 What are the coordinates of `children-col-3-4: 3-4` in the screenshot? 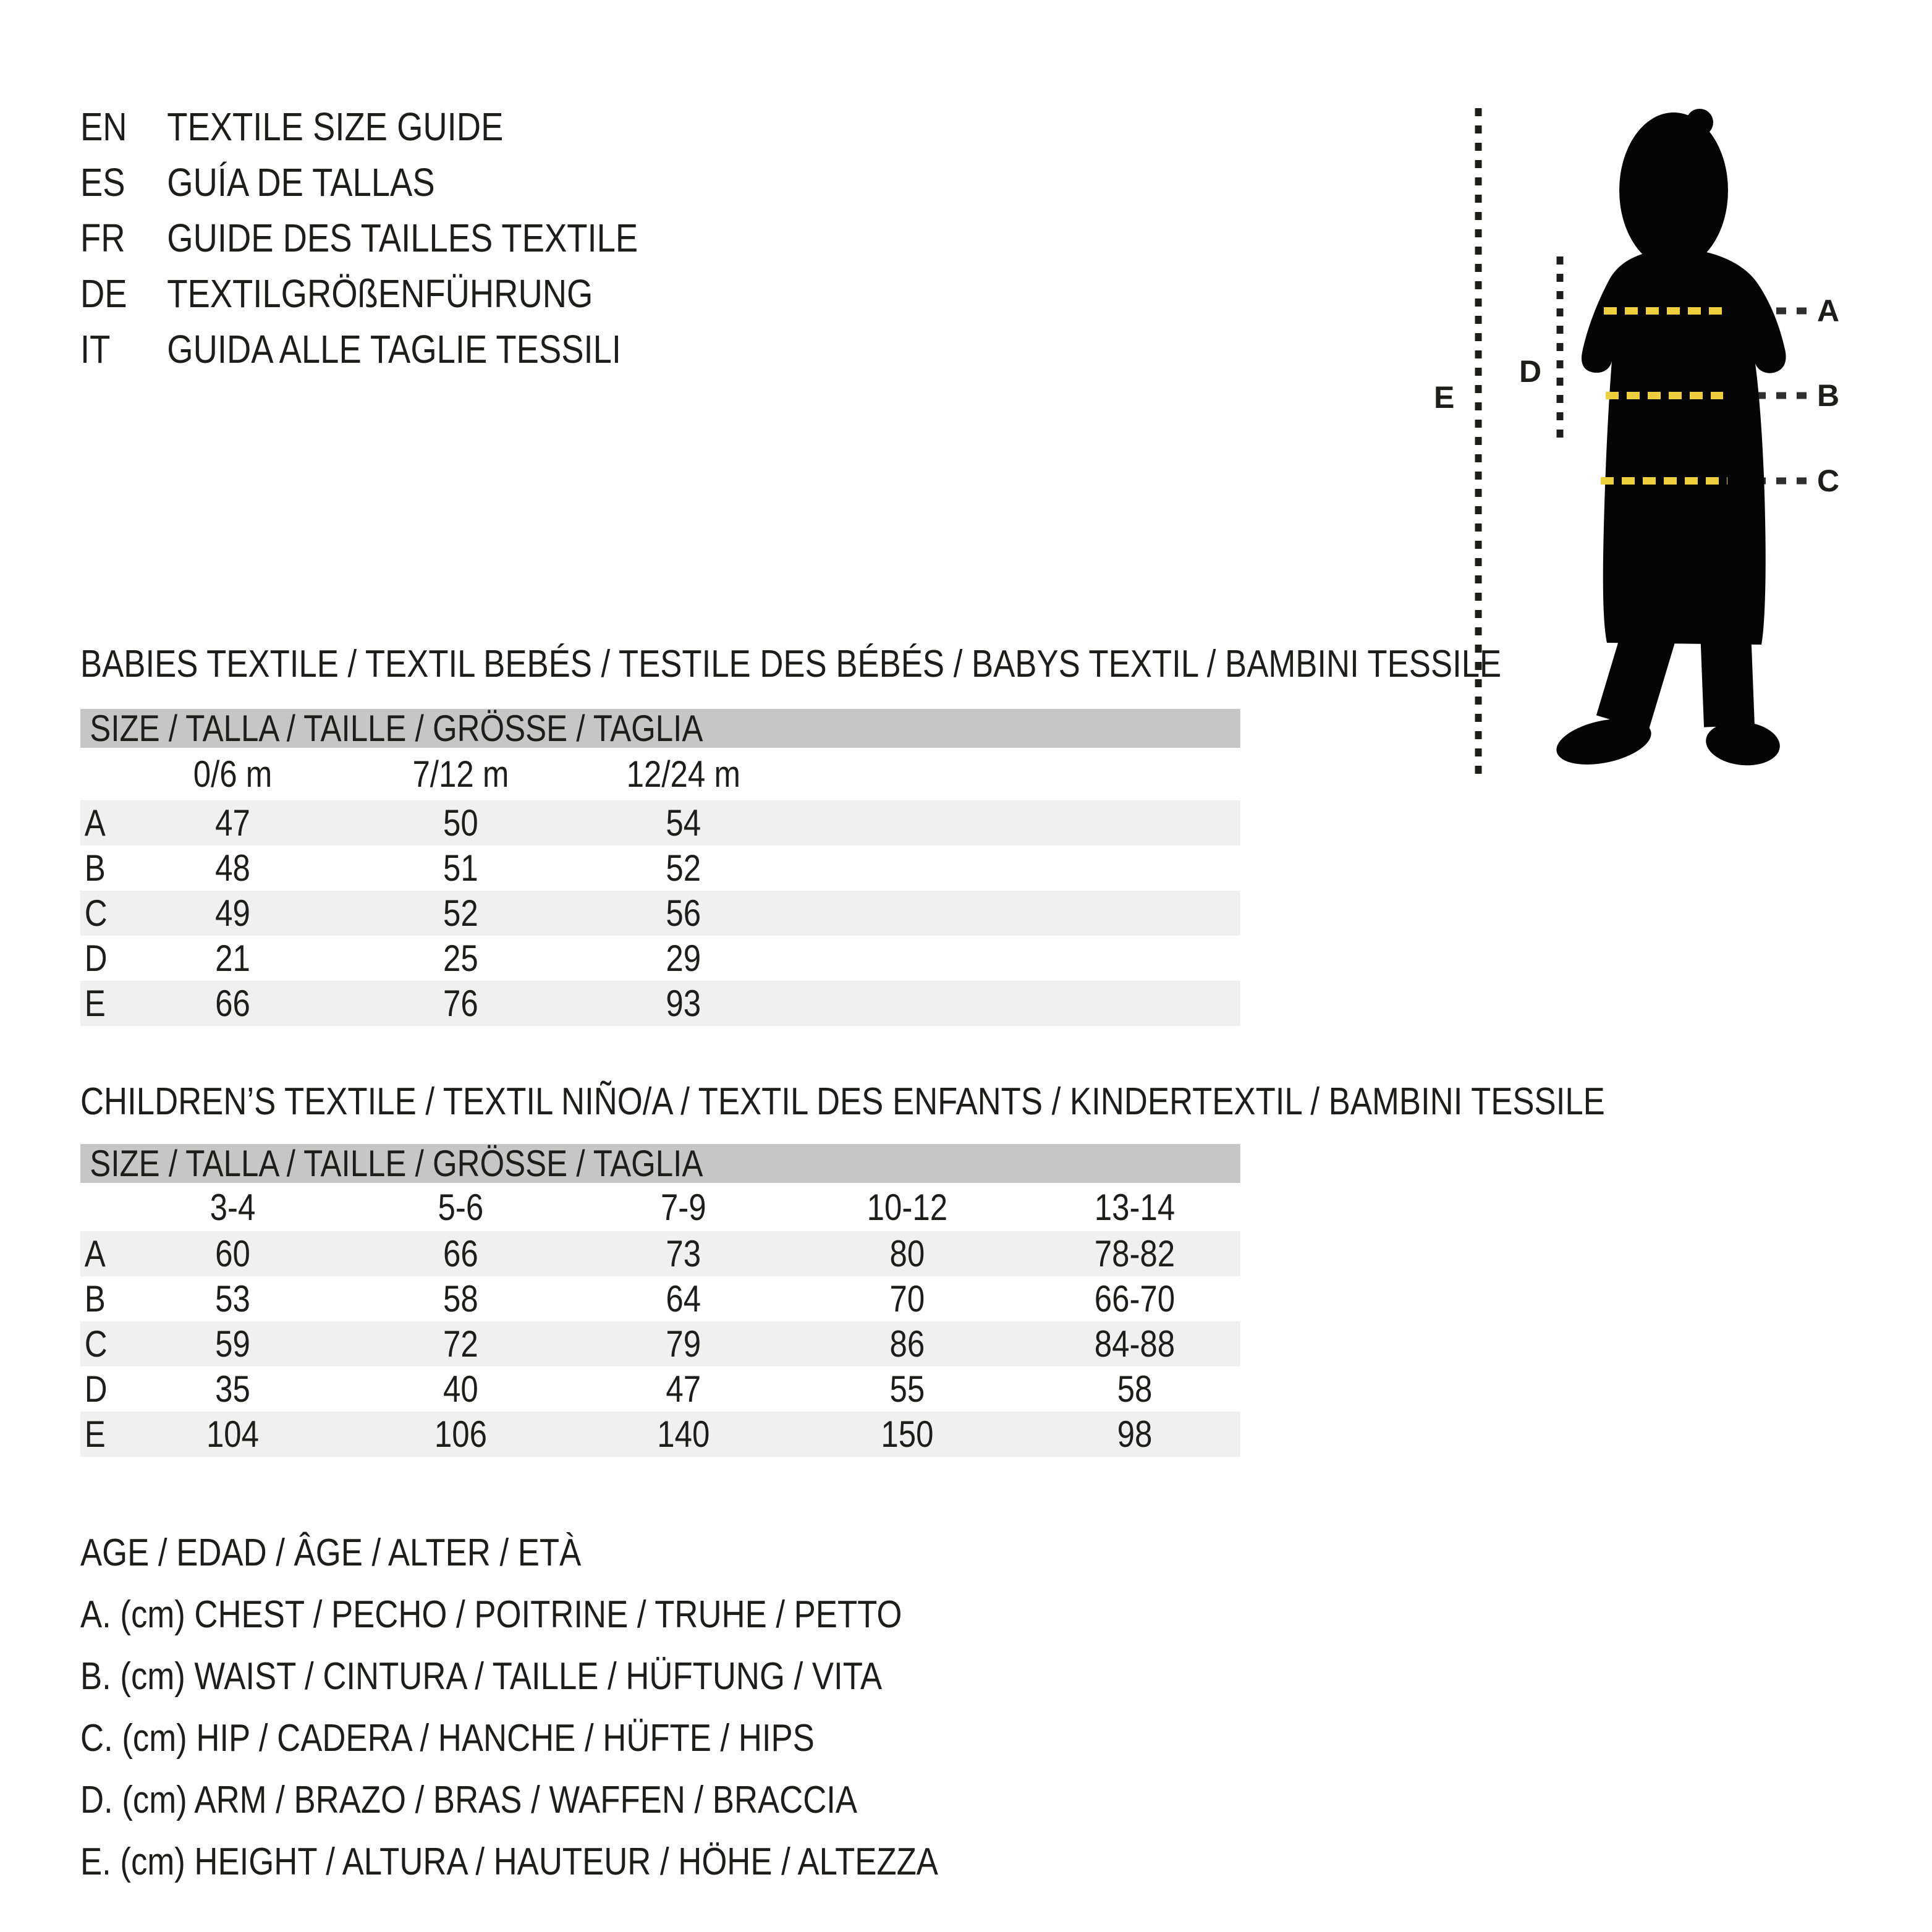 It's located at (233, 1207).